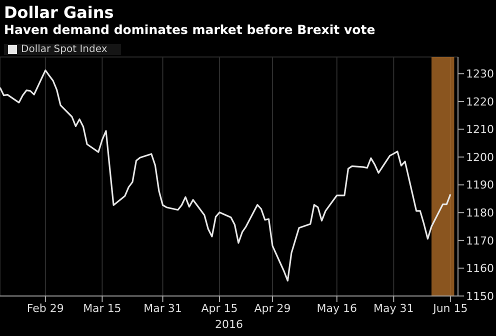 This screenshot has height=336, width=496. Describe the element at coordinates (480, 296) in the screenshot. I see `y-tick-label: 1150` at that location.